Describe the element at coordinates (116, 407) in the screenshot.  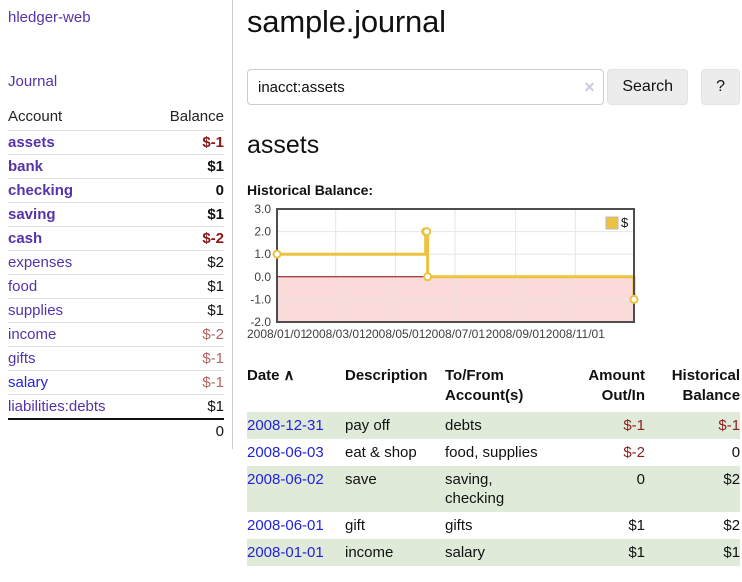
I see `account-row: liabilities:debts $1` at that location.